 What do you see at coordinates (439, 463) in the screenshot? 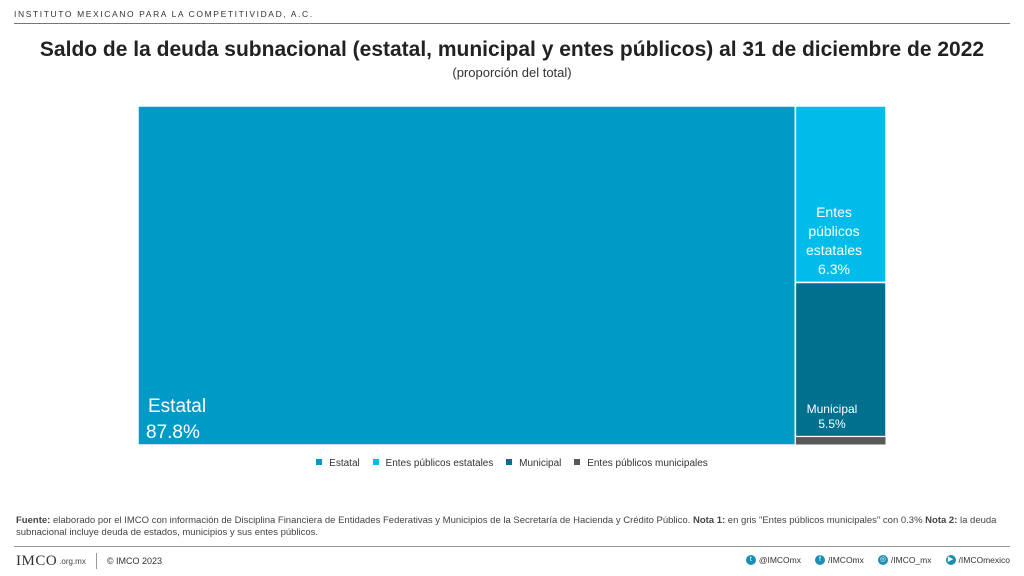
I see `legend-label: Entes públicos estatales` at bounding box center [439, 463].